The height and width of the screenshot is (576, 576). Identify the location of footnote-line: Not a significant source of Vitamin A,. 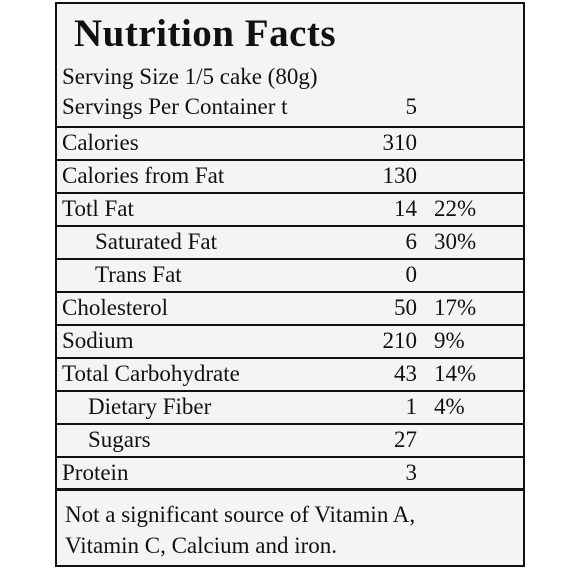
(240, 514).